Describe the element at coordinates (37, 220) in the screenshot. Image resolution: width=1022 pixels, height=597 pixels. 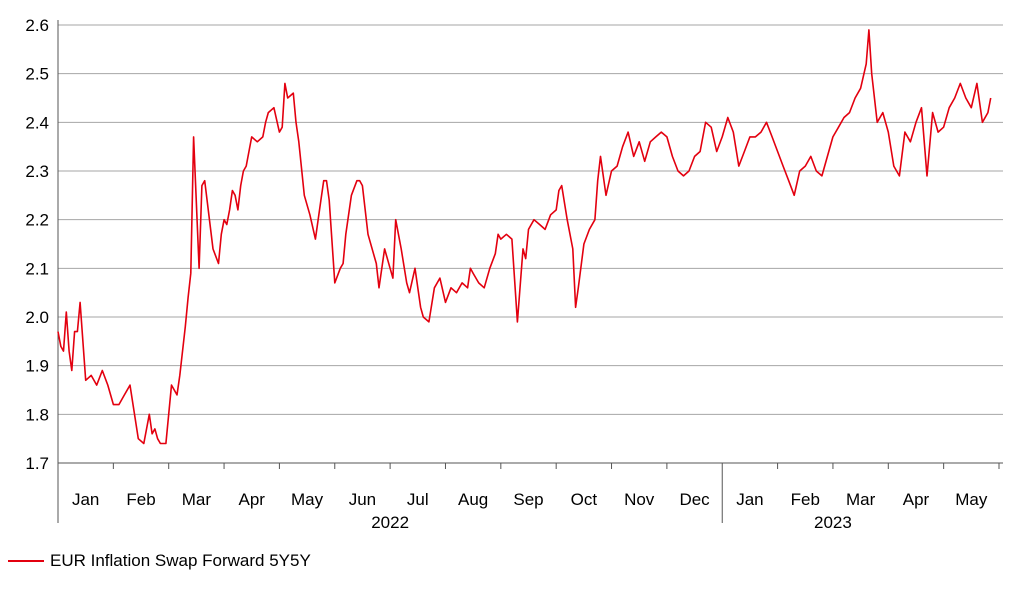
I see `y-tick-label: 2.2` at that location.